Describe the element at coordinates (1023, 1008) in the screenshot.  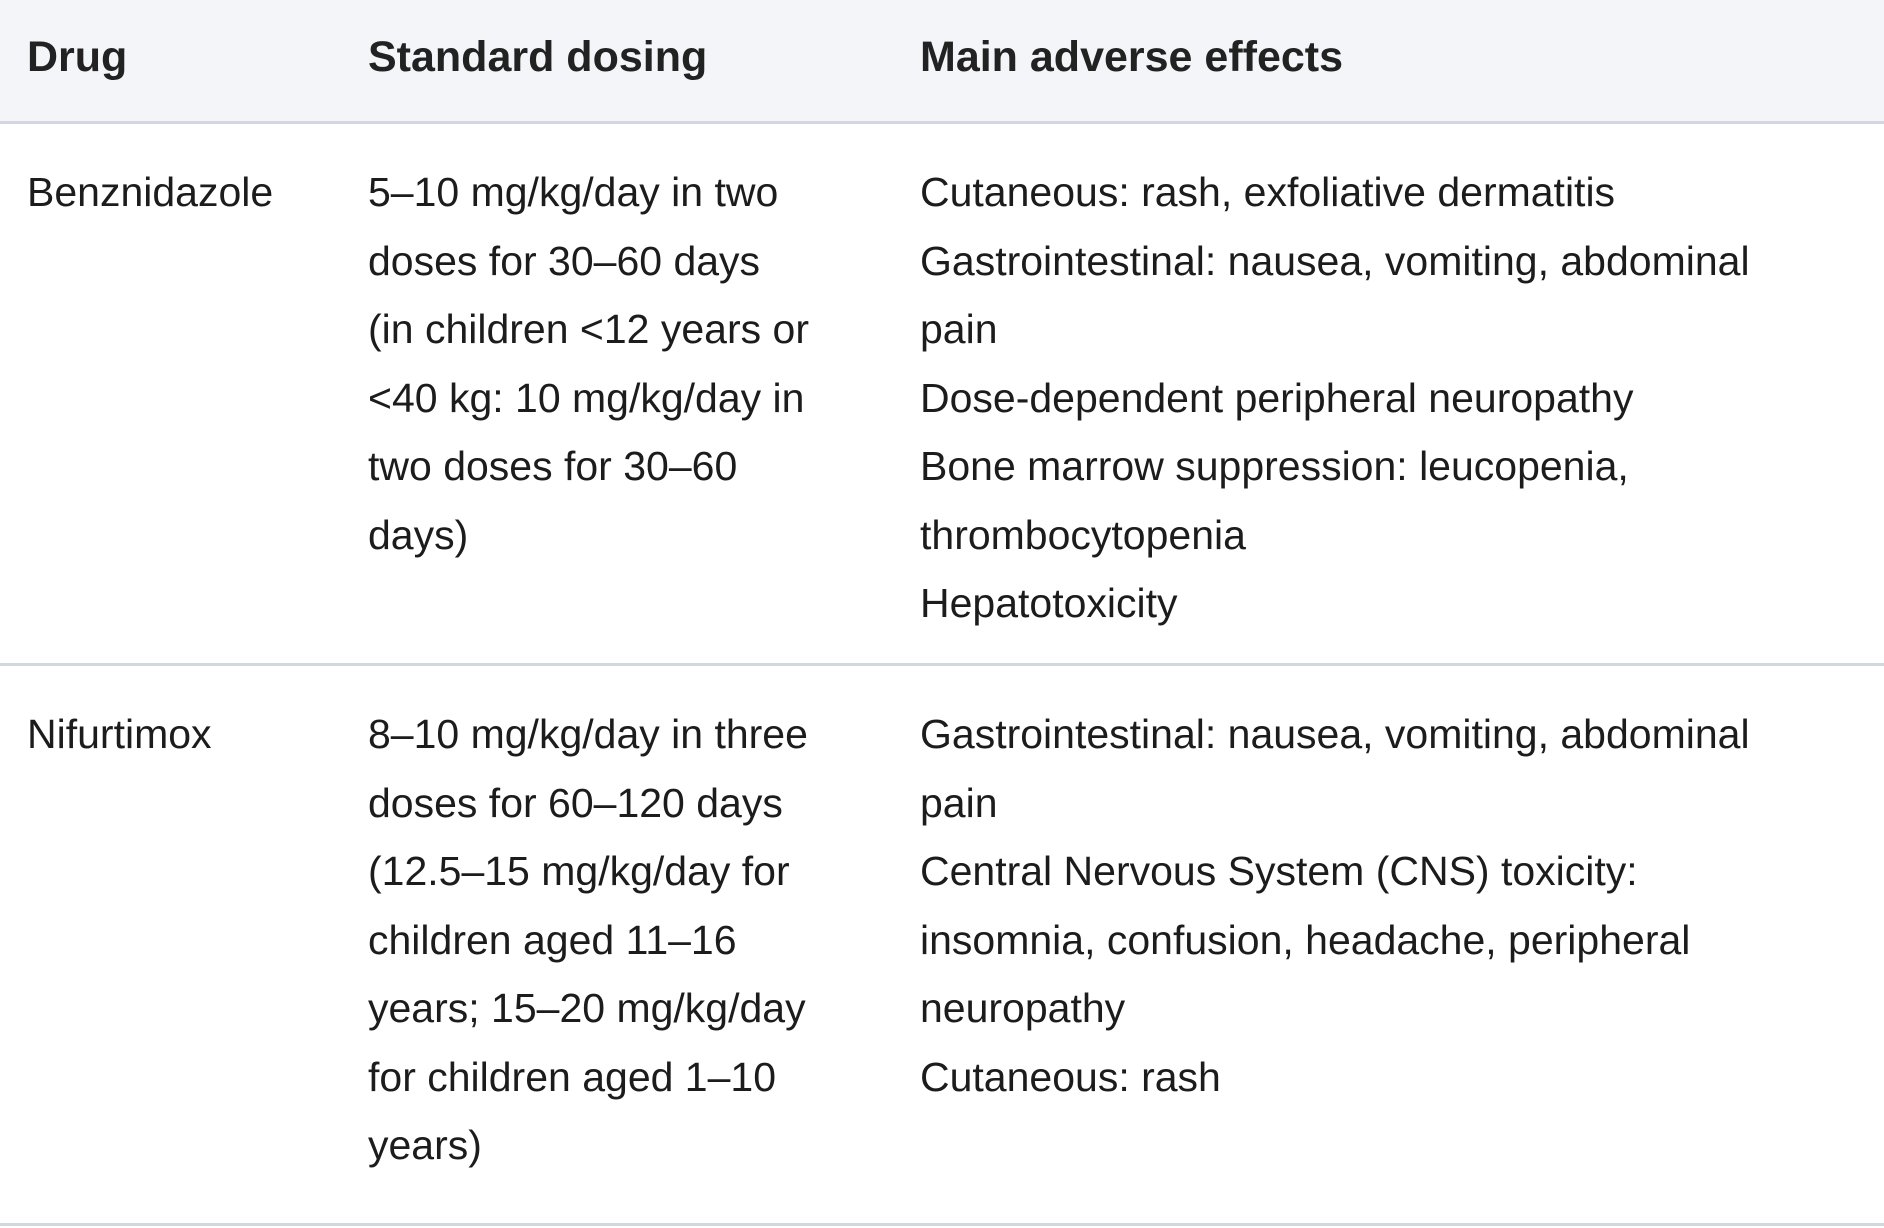
I see `adverse-effect-line: neuropathy` at that location.